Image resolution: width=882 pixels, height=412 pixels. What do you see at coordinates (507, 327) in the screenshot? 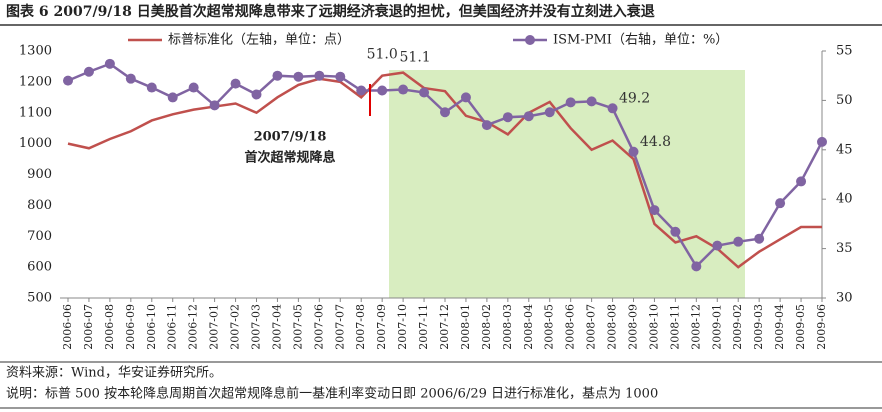
I see `x-tick-label: 2008-03` at bounding box center [507, 327].